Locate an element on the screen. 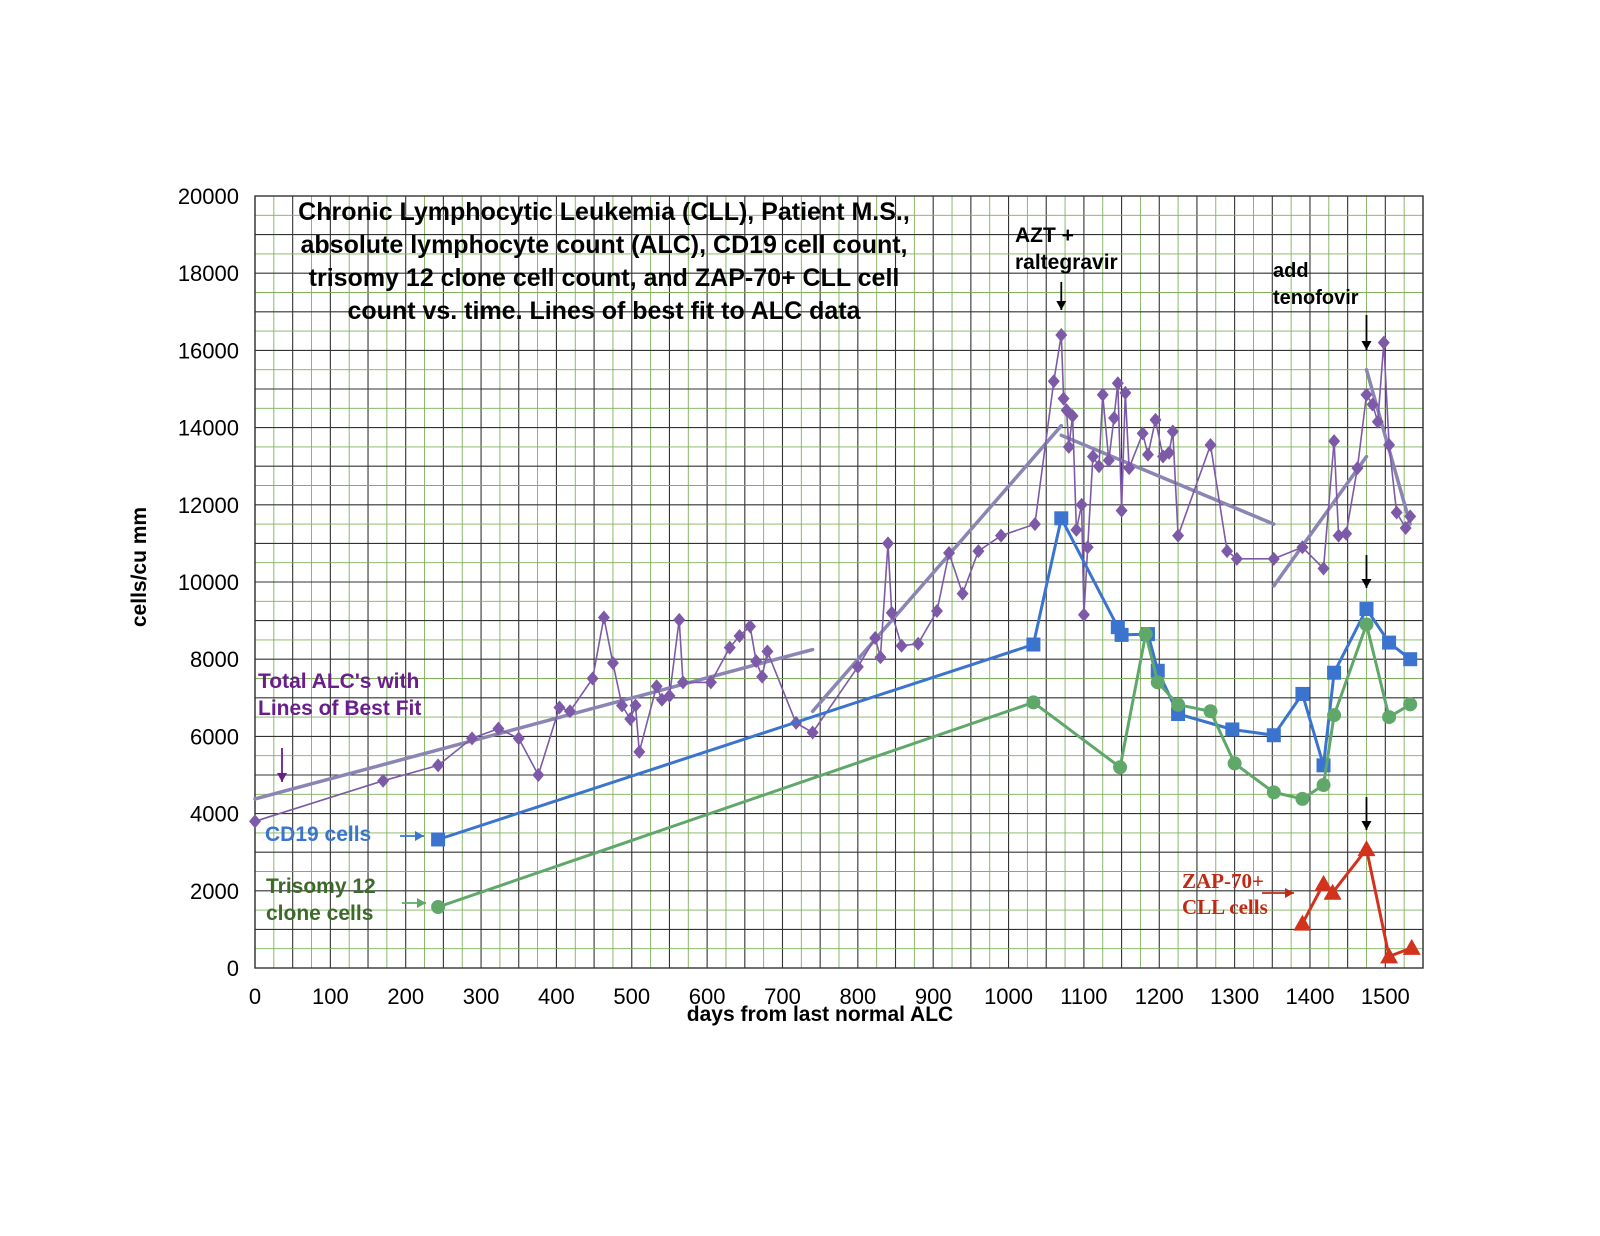 The height and width of the screenshot is (1236, 1600). legend-cd19-label: CD19 cells is located at coordinates (318, 834).